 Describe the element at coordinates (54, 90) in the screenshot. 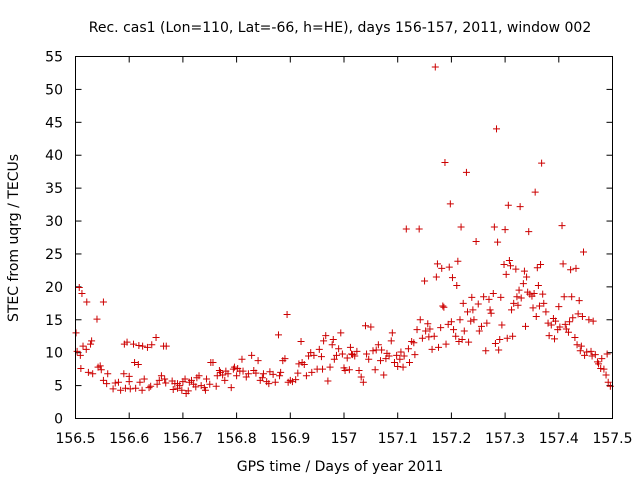

I see `y-tick-label: 50` at that location.